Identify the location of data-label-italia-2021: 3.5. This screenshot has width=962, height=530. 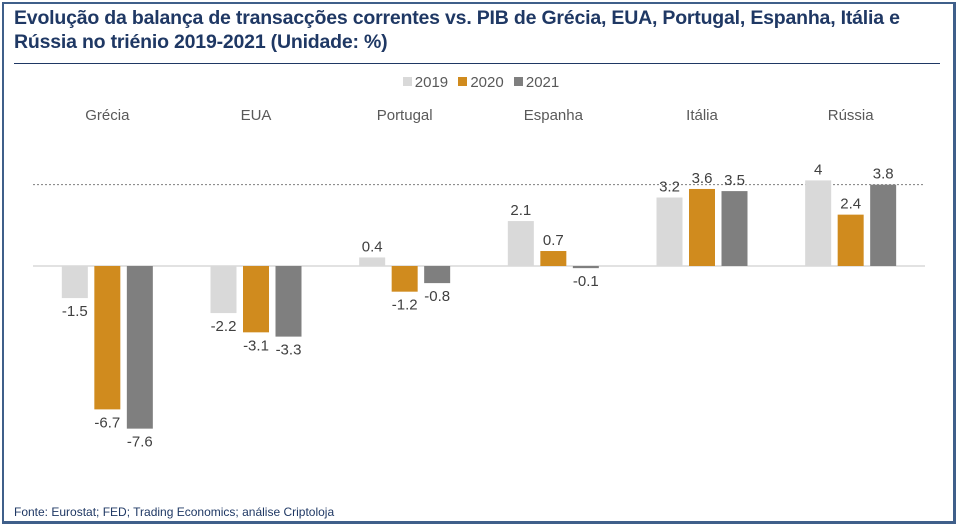
(734, 180).